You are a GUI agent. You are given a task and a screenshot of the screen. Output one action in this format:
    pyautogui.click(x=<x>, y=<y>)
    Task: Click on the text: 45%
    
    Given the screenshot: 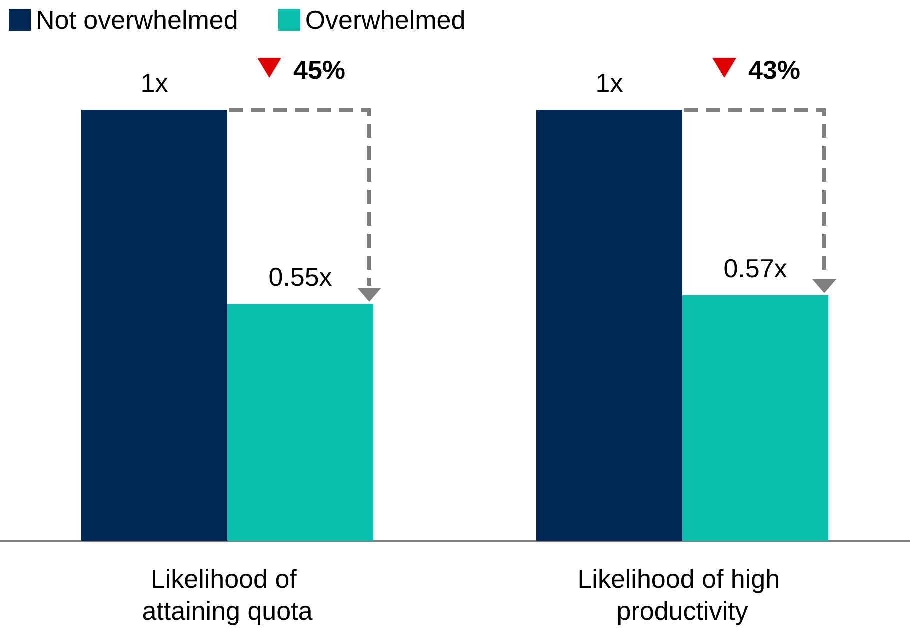 What is the action you would take?
    pyautogui.click(x=320, y=70)
    